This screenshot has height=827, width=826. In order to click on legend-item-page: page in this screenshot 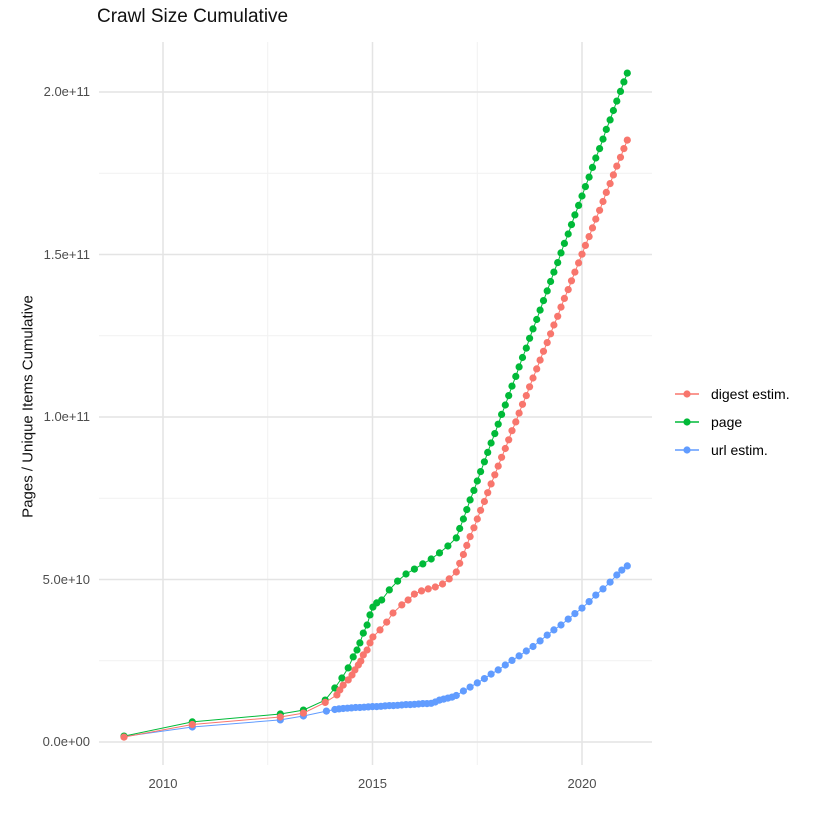, I will do `click(731, 422)`.